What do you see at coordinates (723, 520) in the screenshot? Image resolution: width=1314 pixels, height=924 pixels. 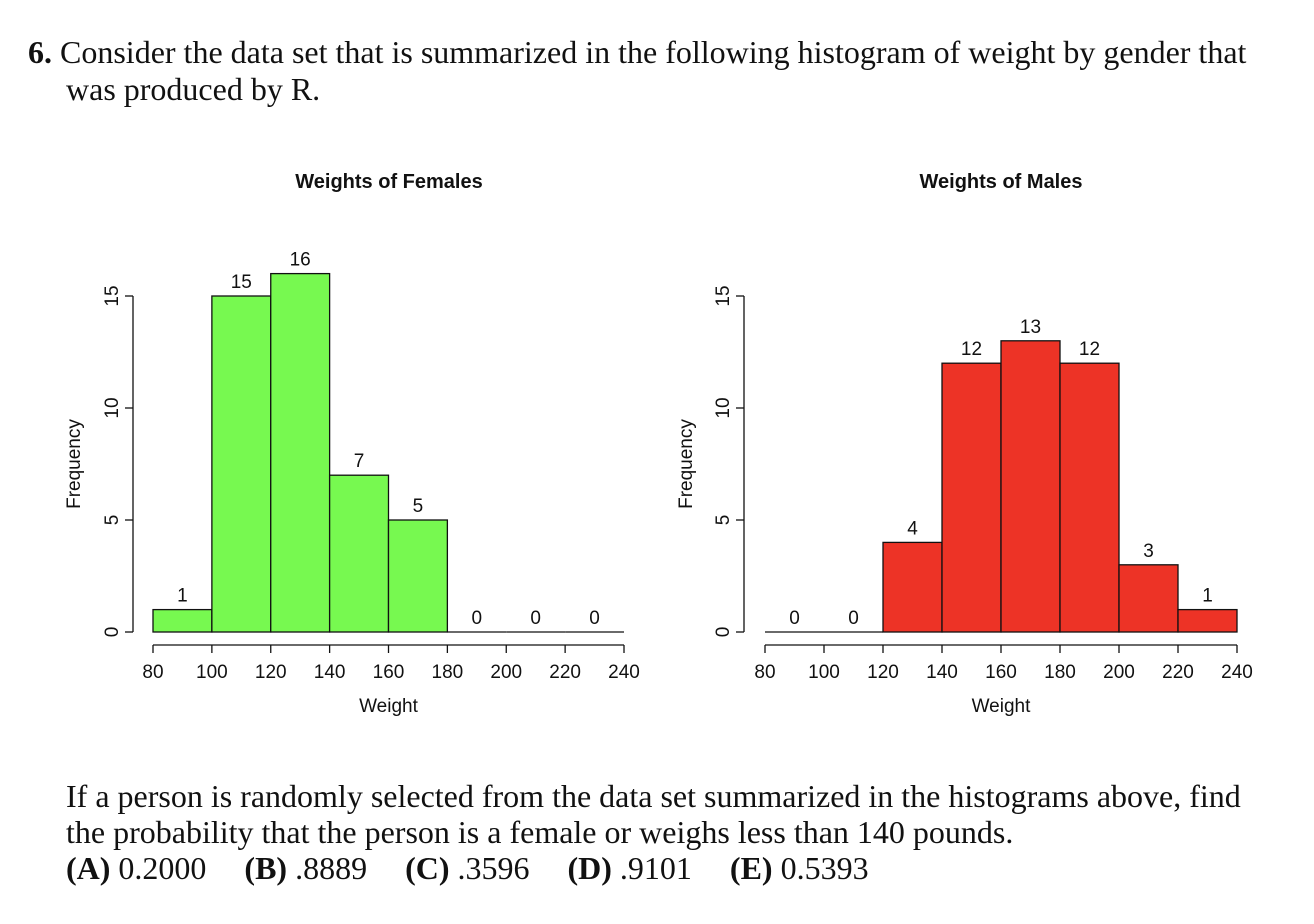 I see `male-y-tick-label-1: 5` at bounding box center [723, 520].